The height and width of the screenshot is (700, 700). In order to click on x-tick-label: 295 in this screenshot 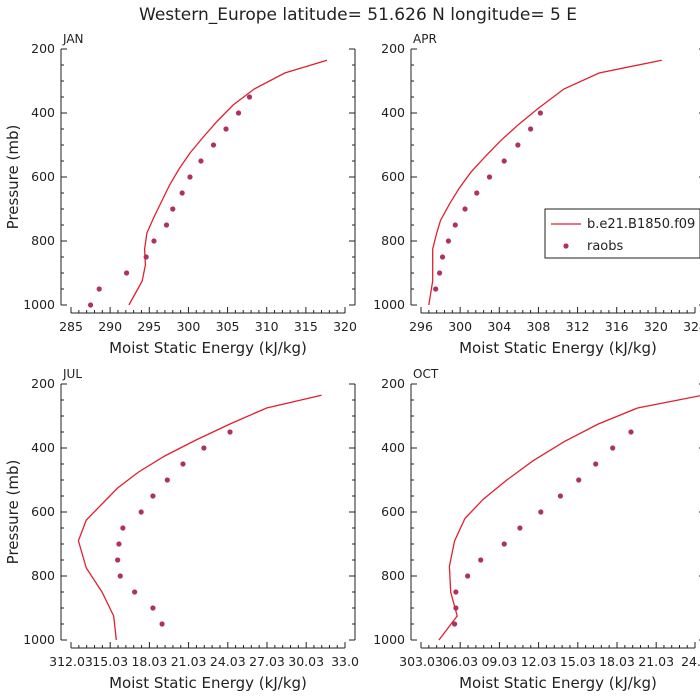, I will do `click(149, 326)`.